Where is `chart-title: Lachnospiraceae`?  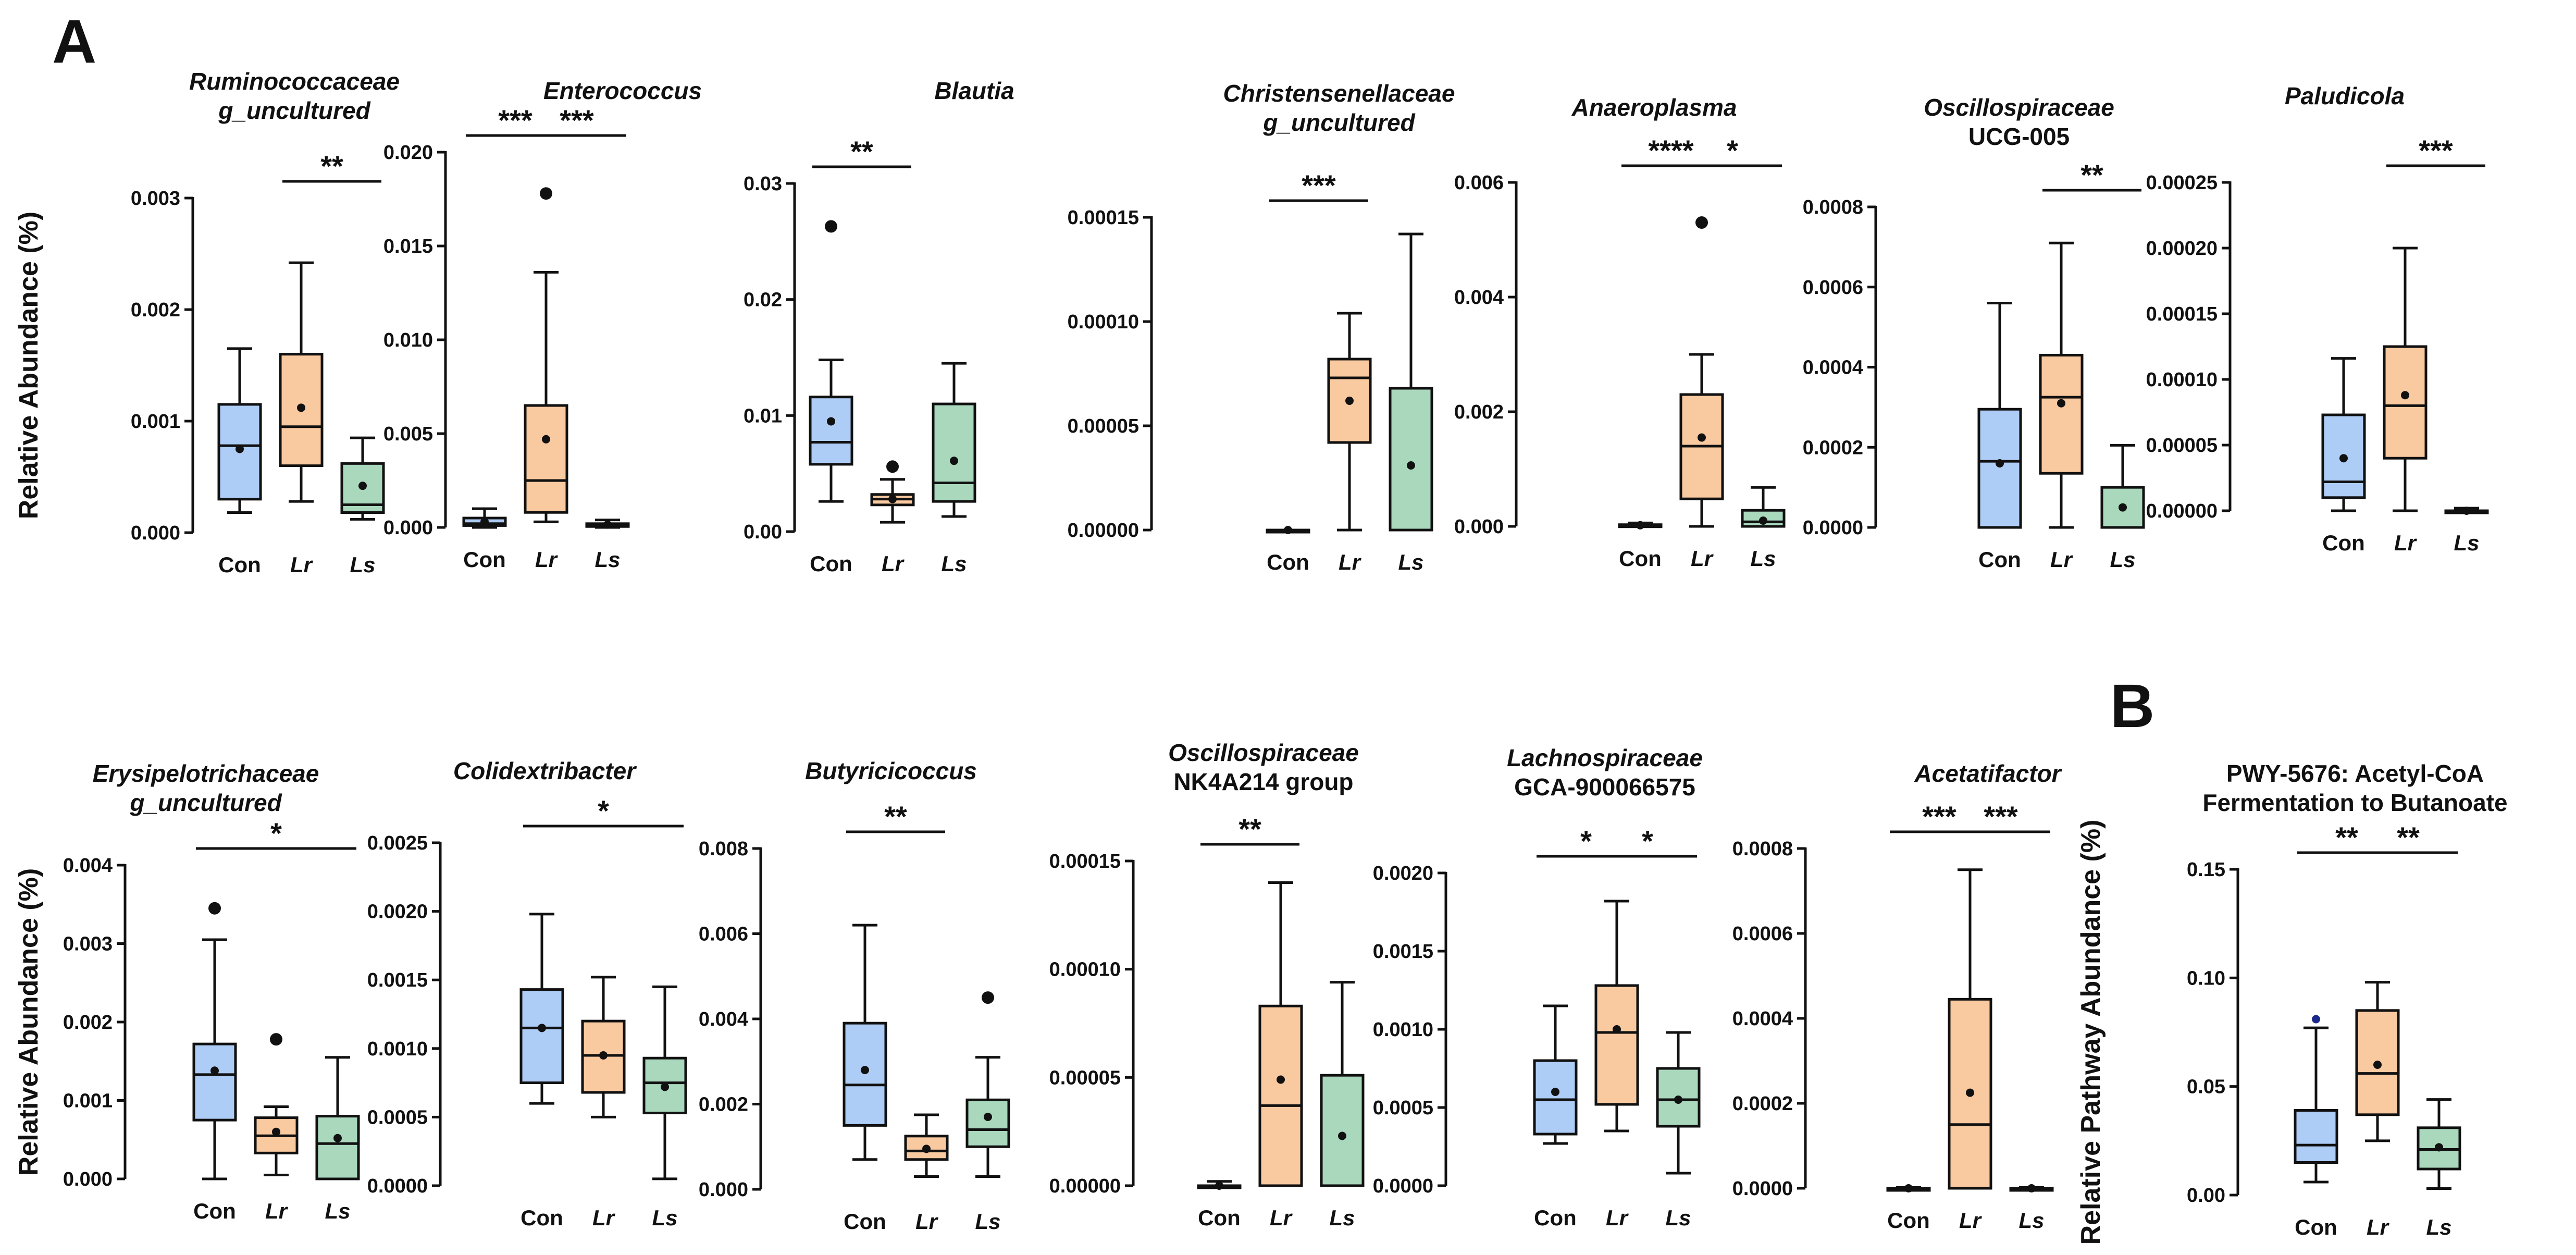
chart-title: Lachnospiraceae is located at coordinates (1605, 757).